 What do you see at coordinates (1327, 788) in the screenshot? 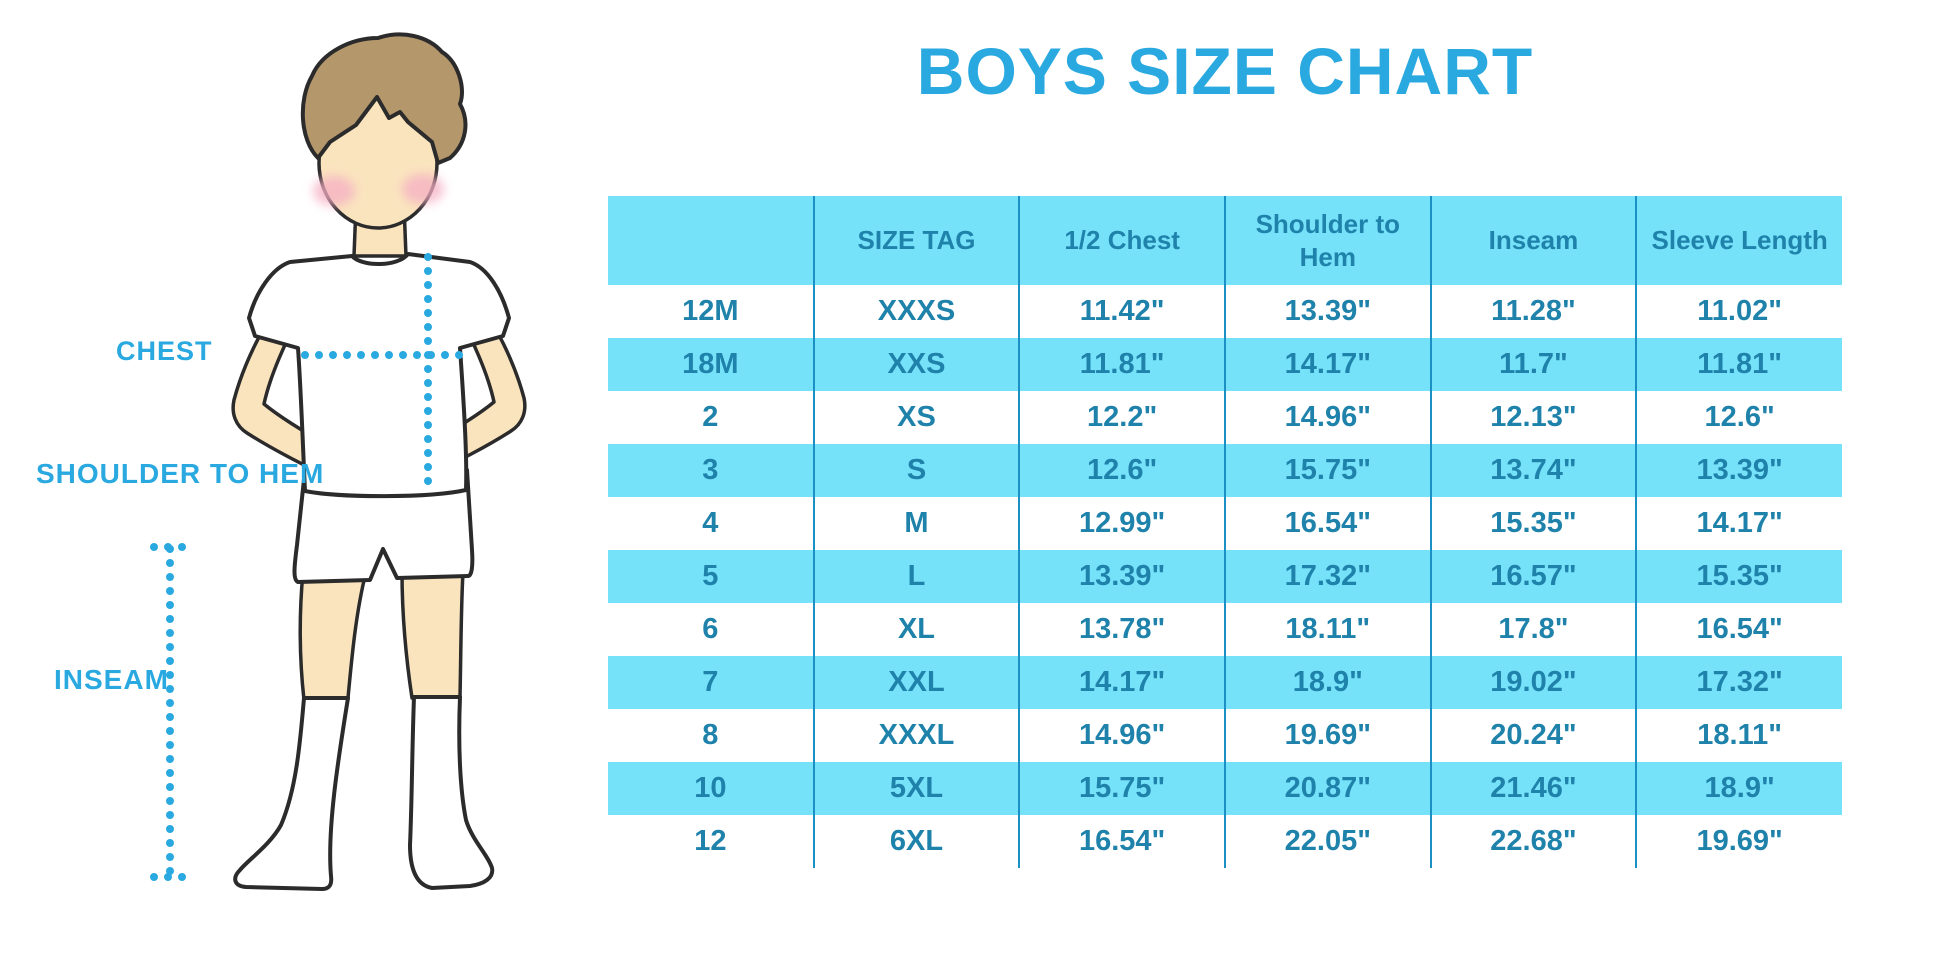
I see `value-cell: 20.87"` at bounding box center [1327, 788].